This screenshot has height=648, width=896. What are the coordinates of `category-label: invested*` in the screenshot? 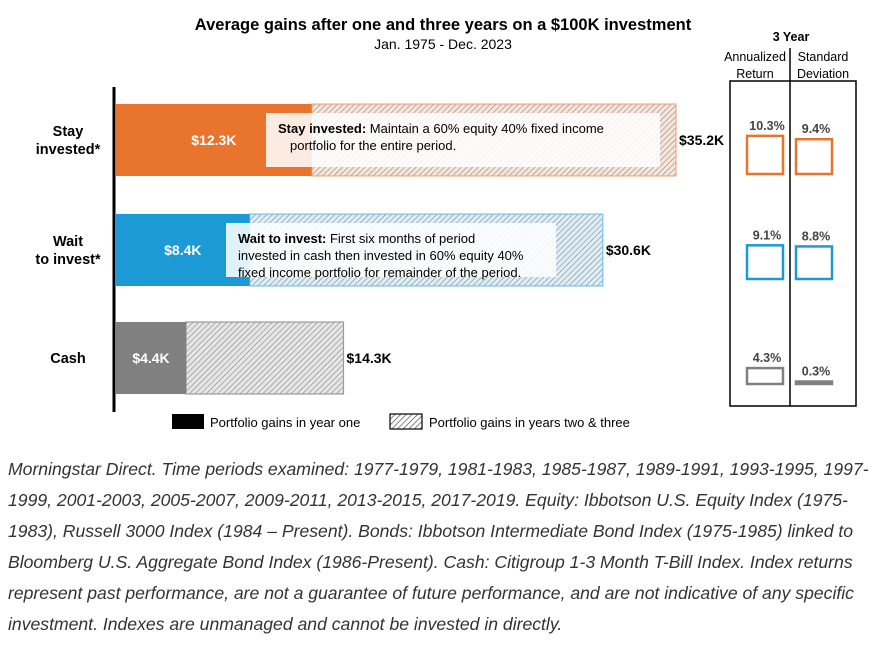 It's located at (68, 150).